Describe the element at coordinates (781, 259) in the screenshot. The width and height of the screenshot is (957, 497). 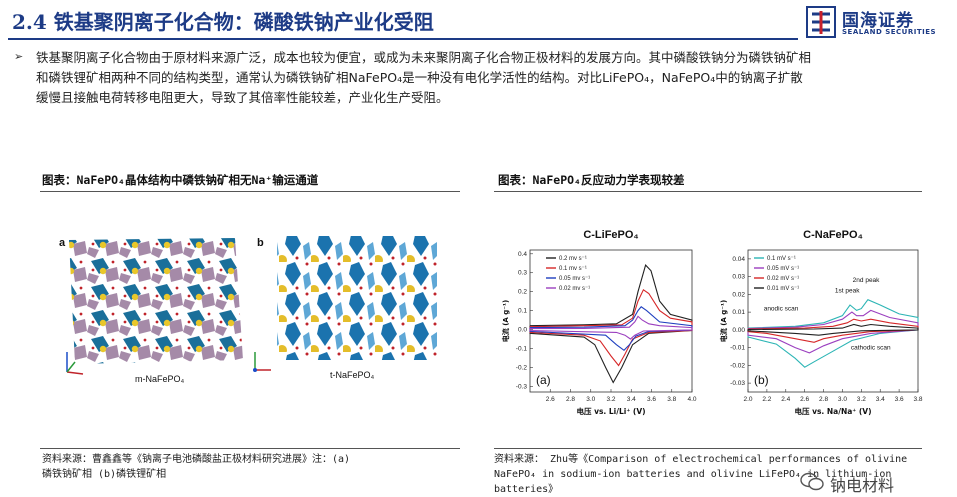
I see `legend-entry: 0.1 mV s⁻¹` at that location.